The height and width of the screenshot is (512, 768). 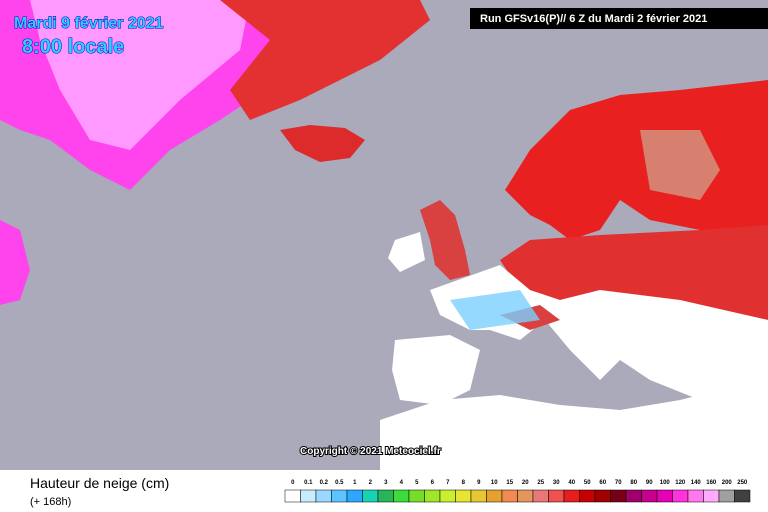 I want to click on labrador, so click(x=15, y=262).